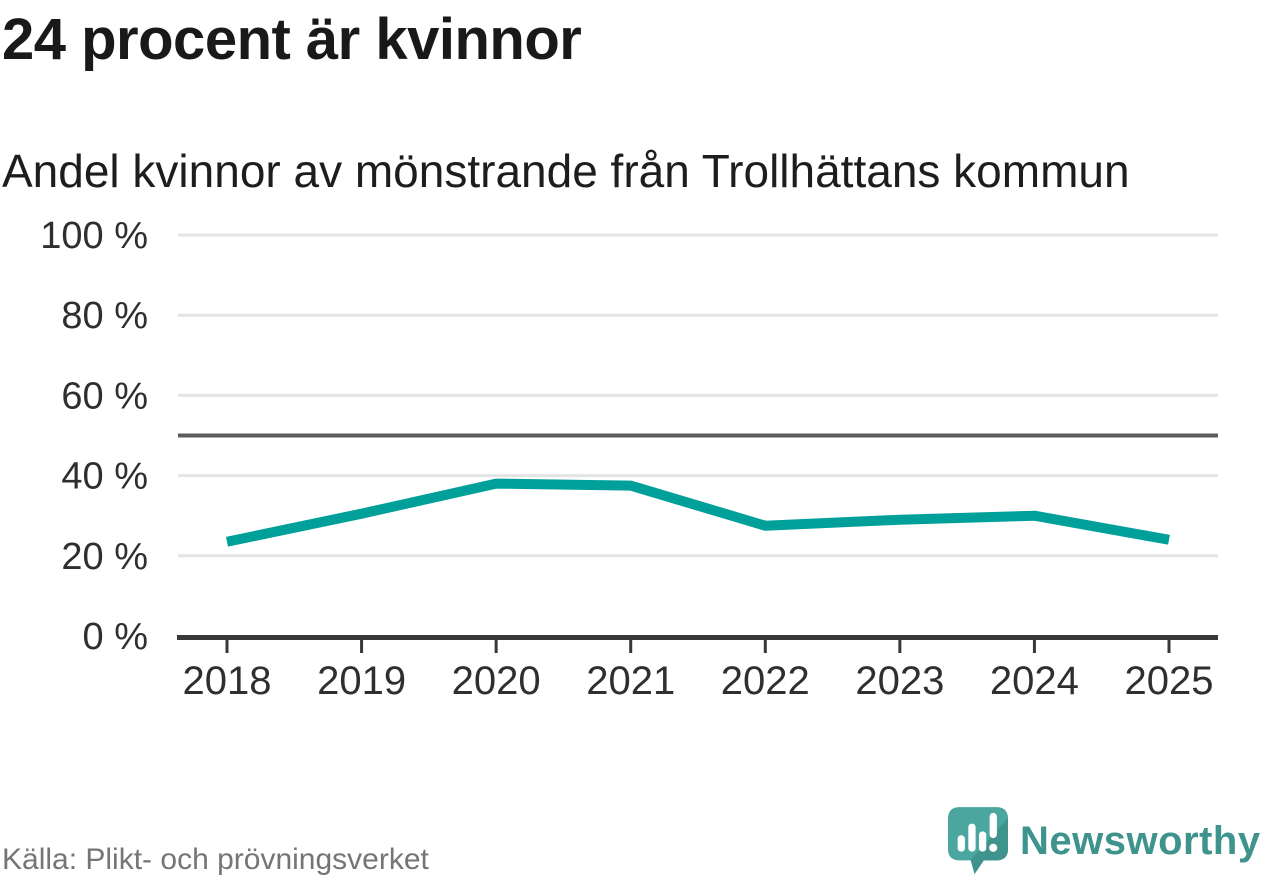 The image size is (1262, 879). Describe the element at coordinates (104, 557) in the screenshot. I see `y-tick-label: 20 %` at that location.